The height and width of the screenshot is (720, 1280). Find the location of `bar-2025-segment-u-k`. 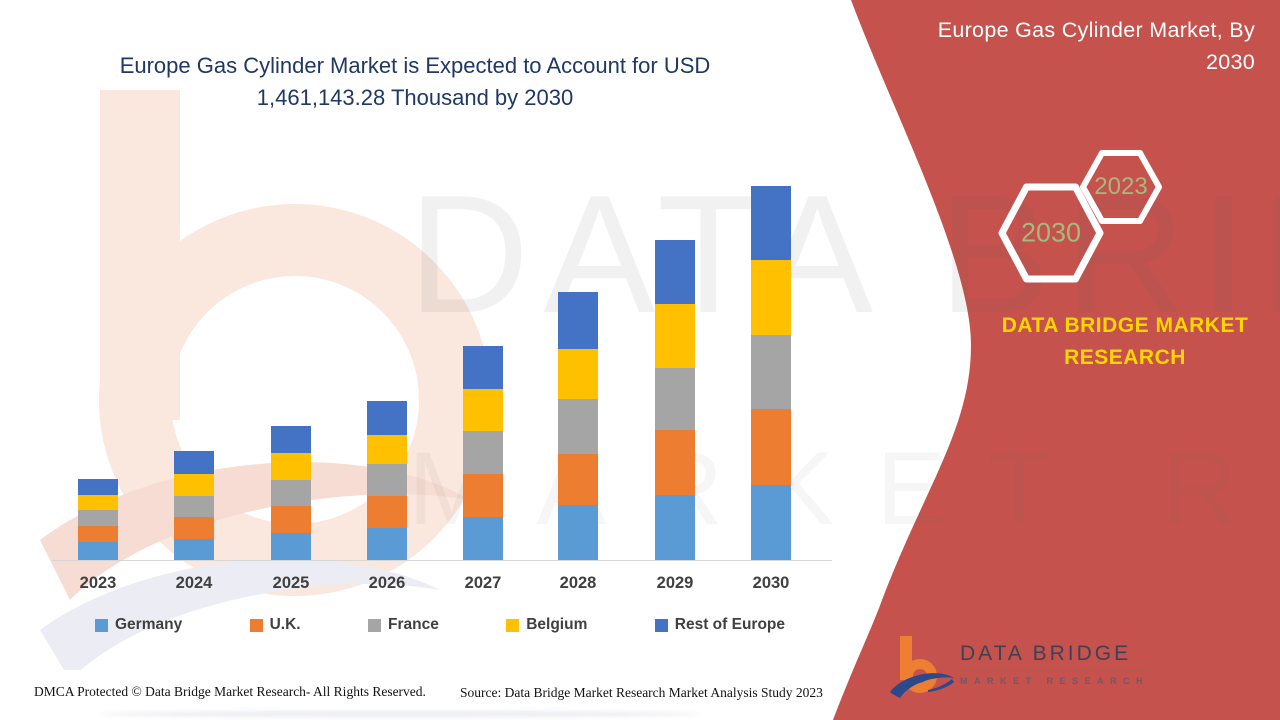

bar-2025-segment-u-k is located at coordinates (291, 519).